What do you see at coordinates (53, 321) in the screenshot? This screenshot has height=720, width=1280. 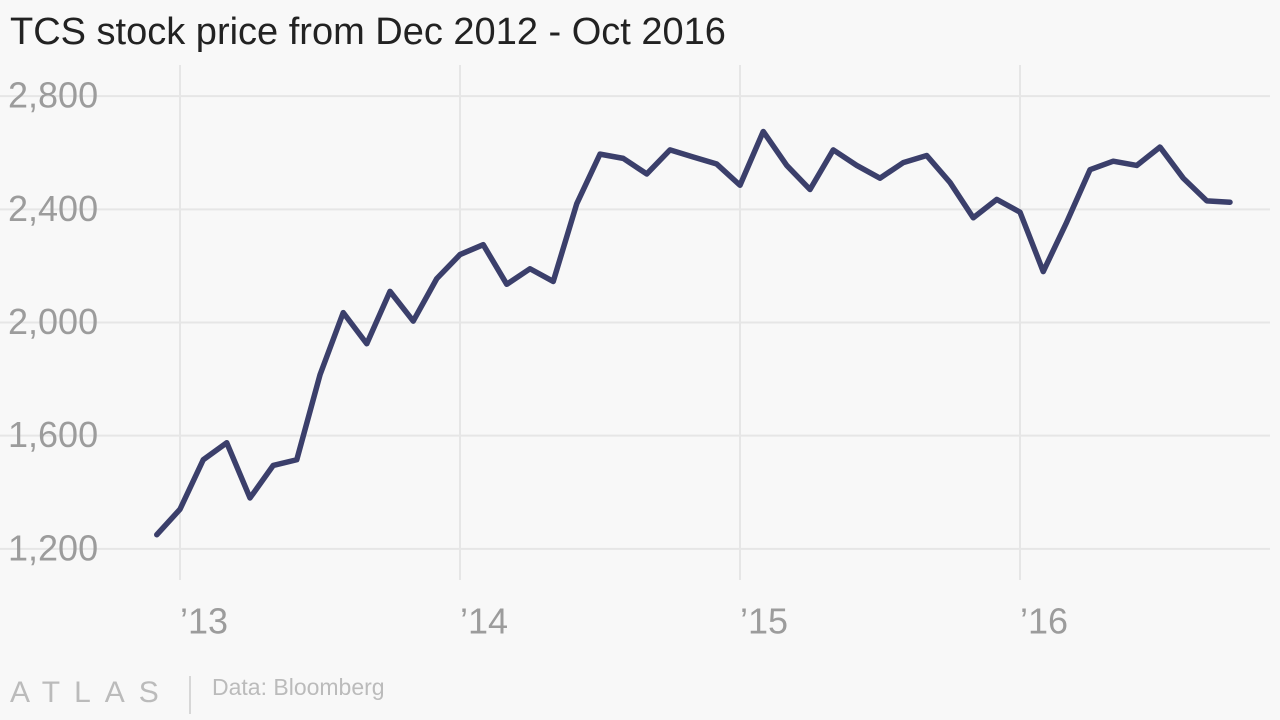 I see `y-tick-label: 2,000` at bounding box center [53, 321].